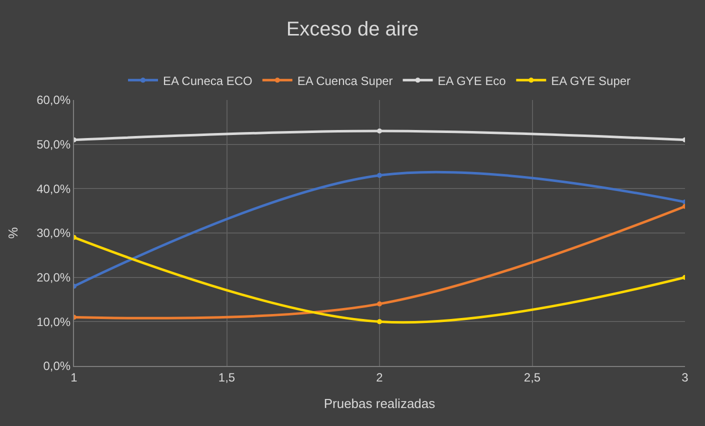  I want to click on x-axis-title: Pruebas realizadas, so click(380, 403).